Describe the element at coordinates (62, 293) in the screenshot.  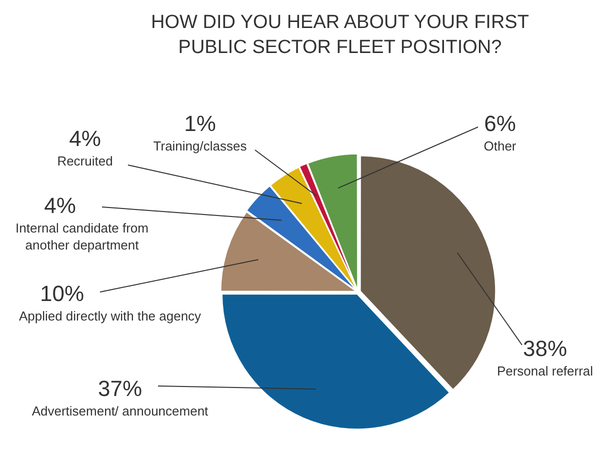
I see `data-label: 10%` at that location.